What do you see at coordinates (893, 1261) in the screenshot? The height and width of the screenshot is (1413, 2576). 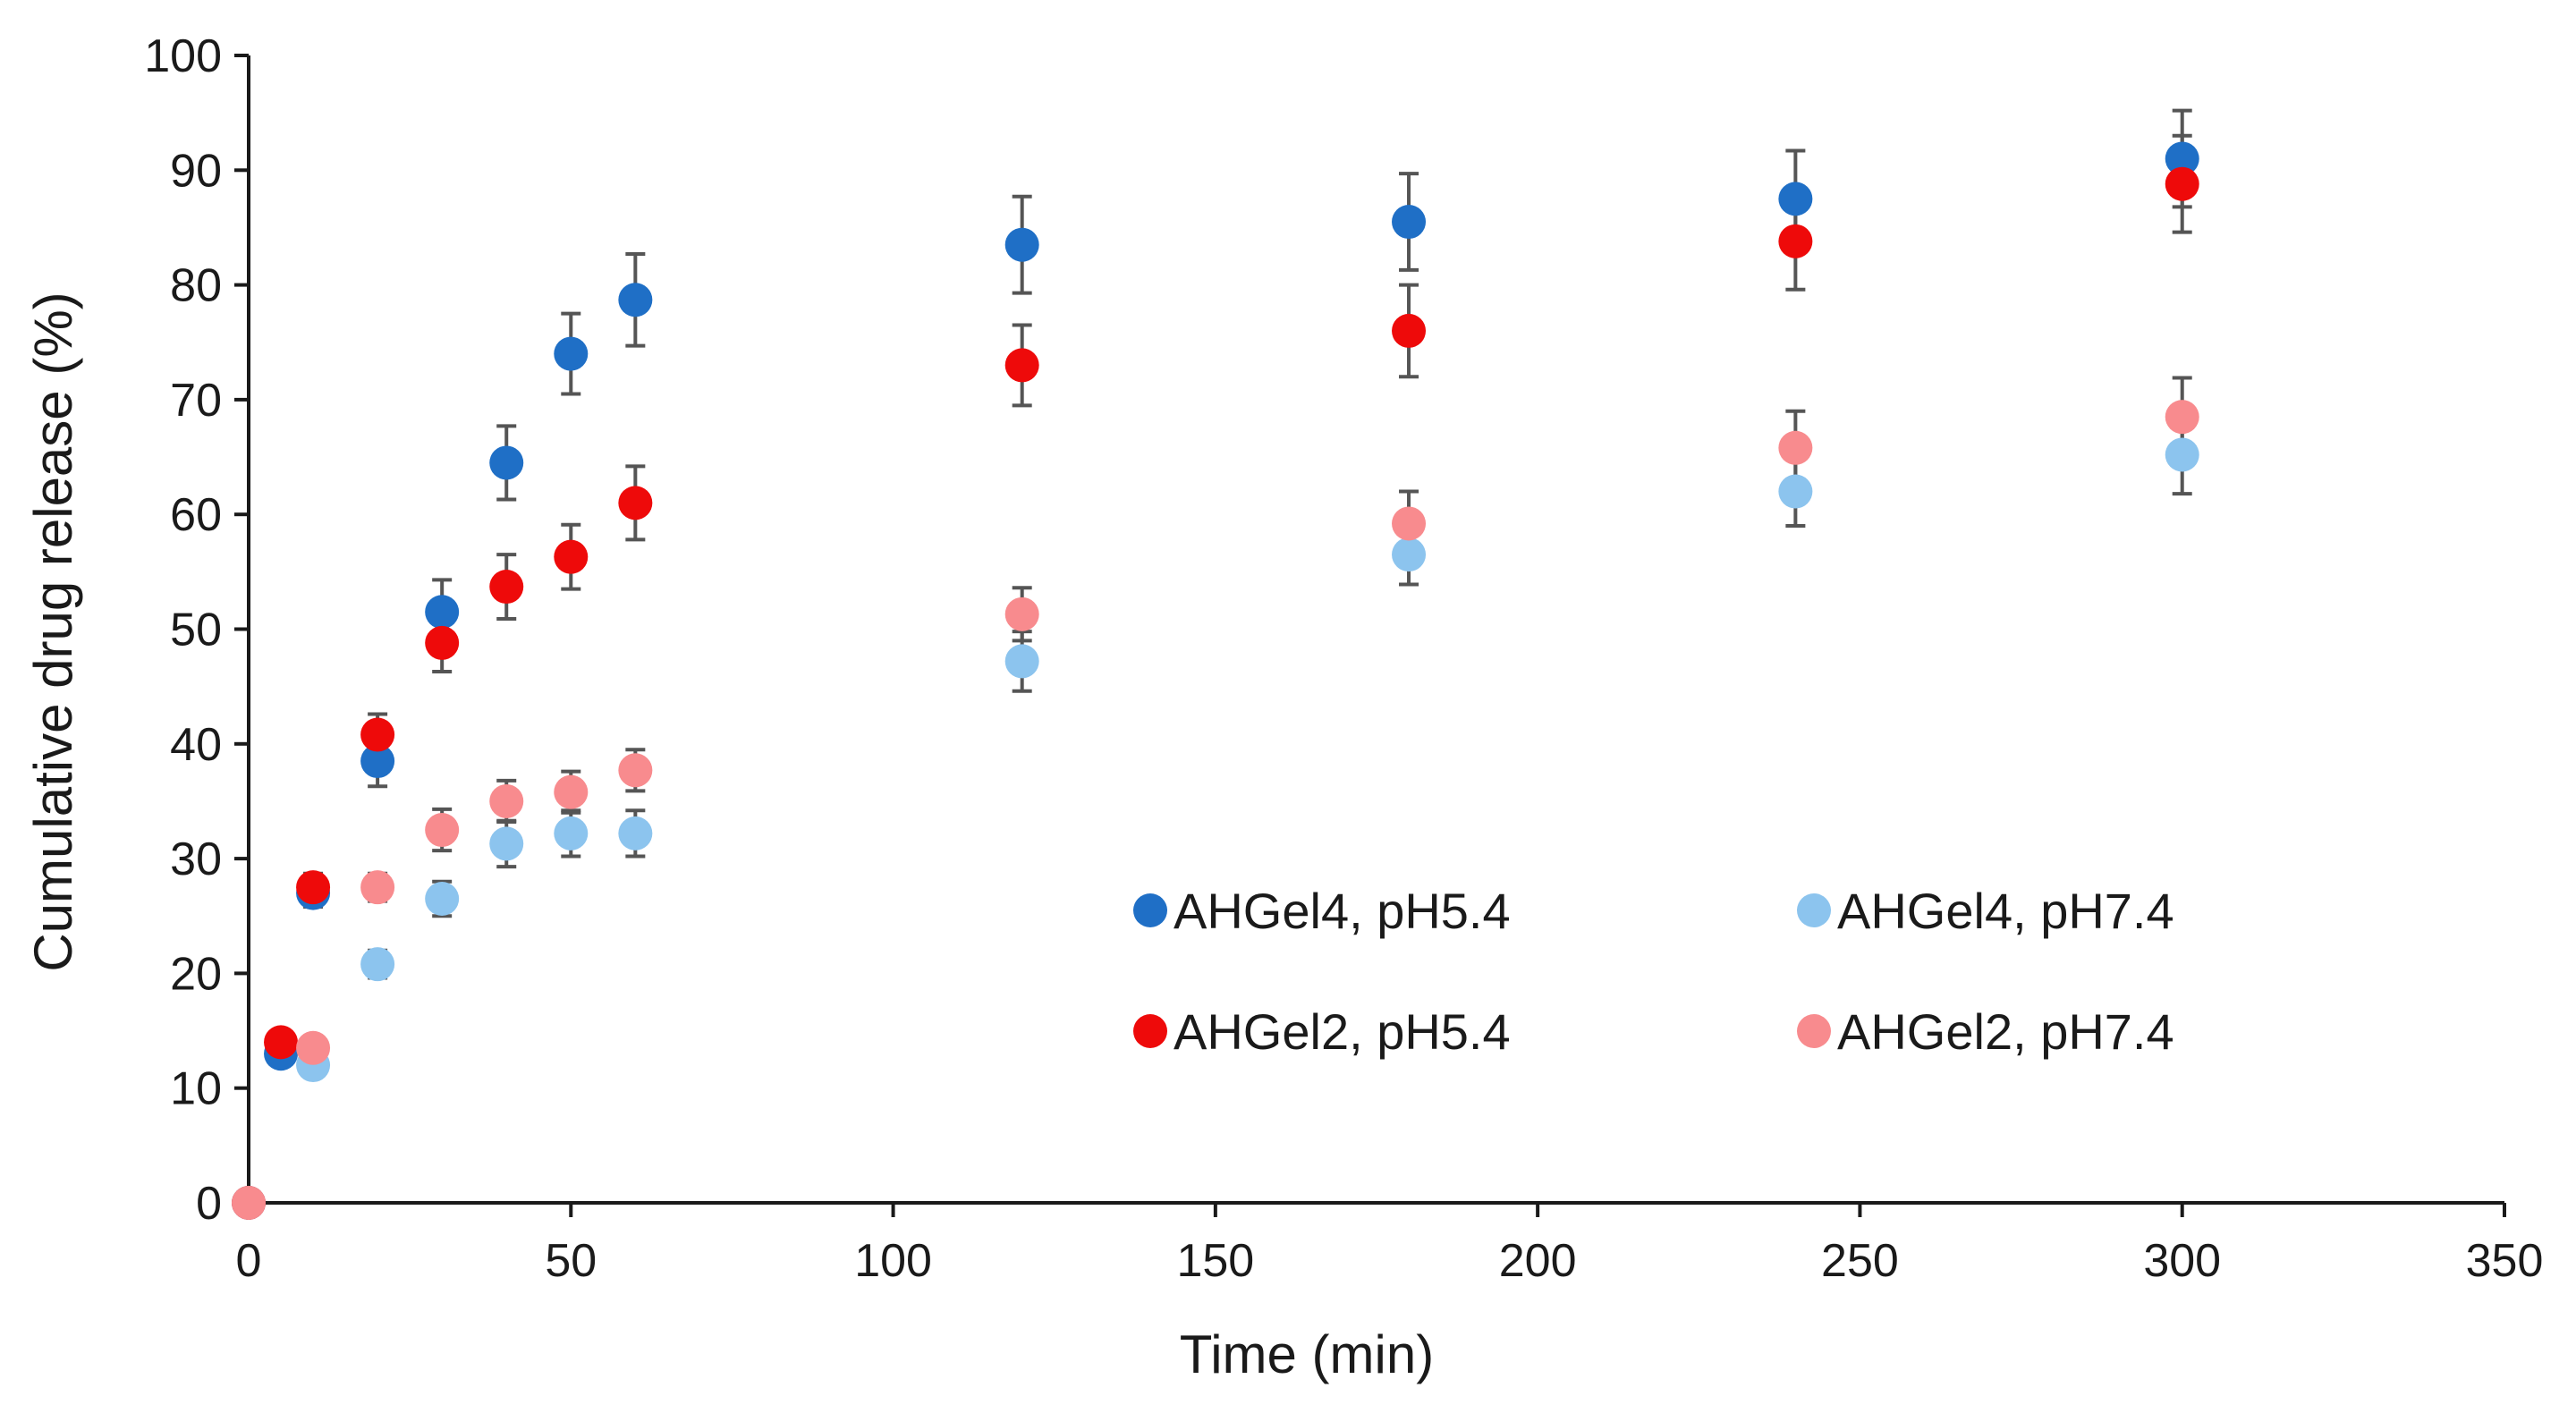 I see `x-tick-label: 100` at bounding box center [893, 1261].